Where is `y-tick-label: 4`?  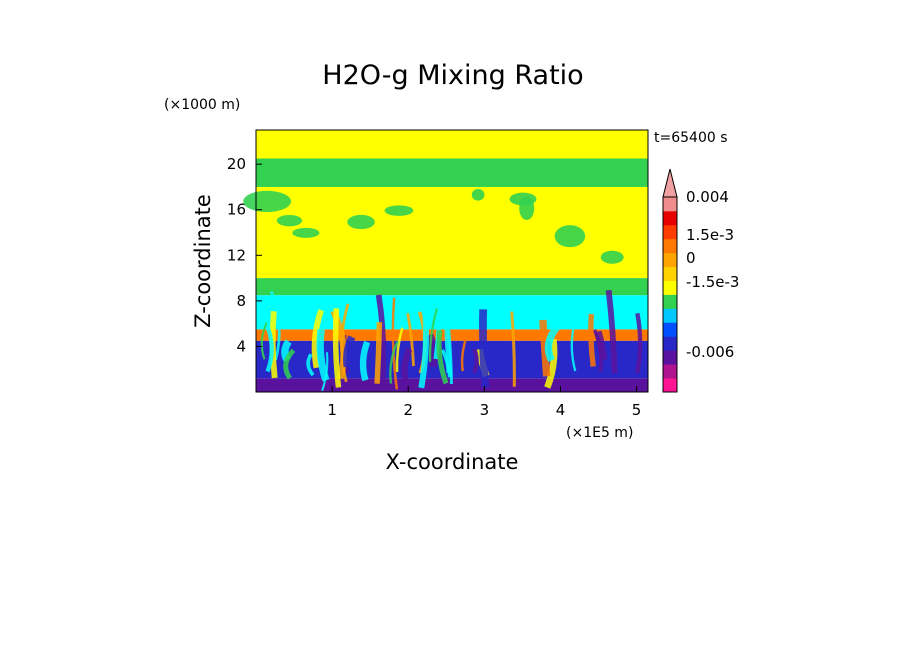
y-tick-label: 4 is located at coordinates (241, 346).